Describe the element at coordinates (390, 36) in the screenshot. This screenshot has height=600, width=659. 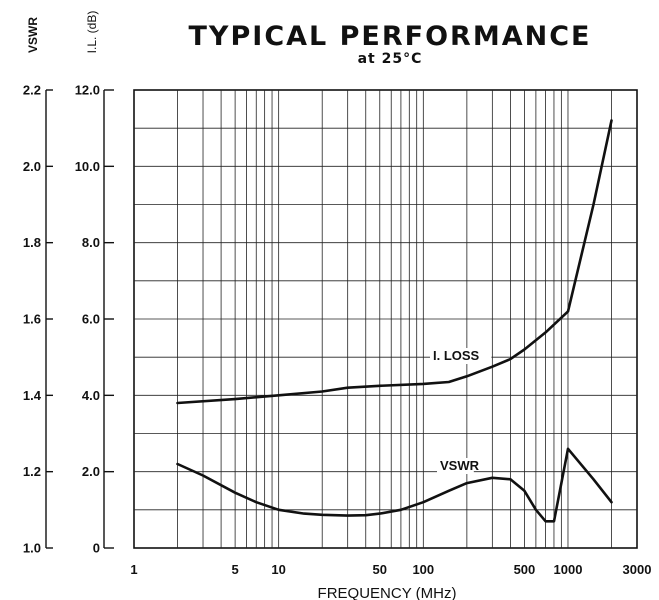
I see `chart-title: TYPICAL PERFORMANCE` at that location.